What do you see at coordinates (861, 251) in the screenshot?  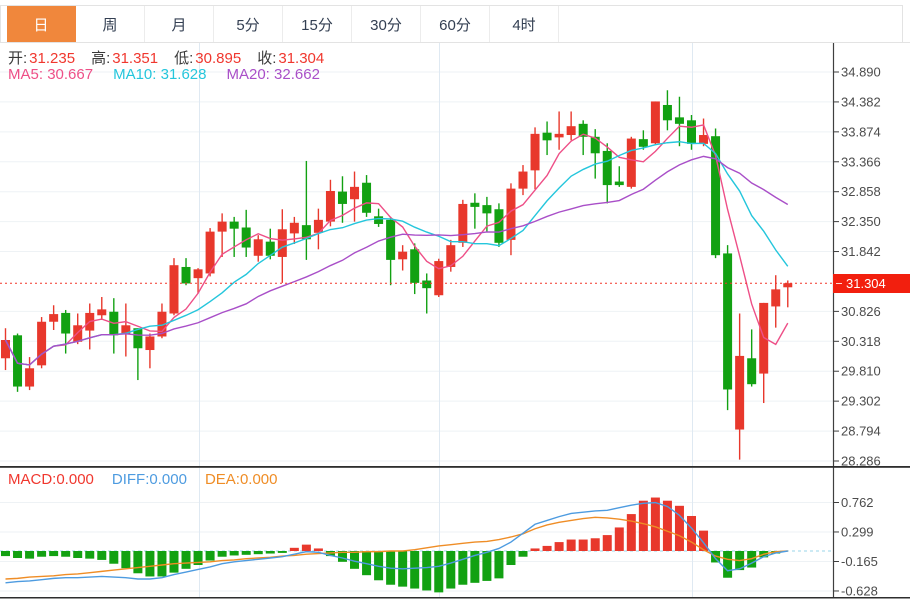 I see `axis-label: 31.842` at bounding box center [861, 251].